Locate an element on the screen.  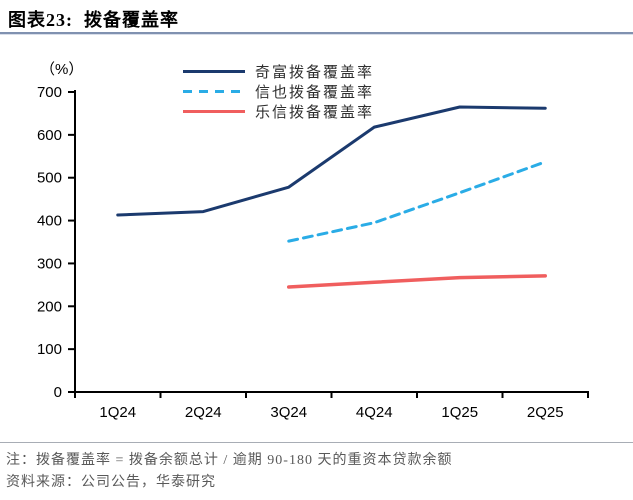
footer-note: 注：拨备覆盖率 = 拨备余额总计 / 逾期 90-180 天的重资本贷款余额 is located at coordinates (229, 460).